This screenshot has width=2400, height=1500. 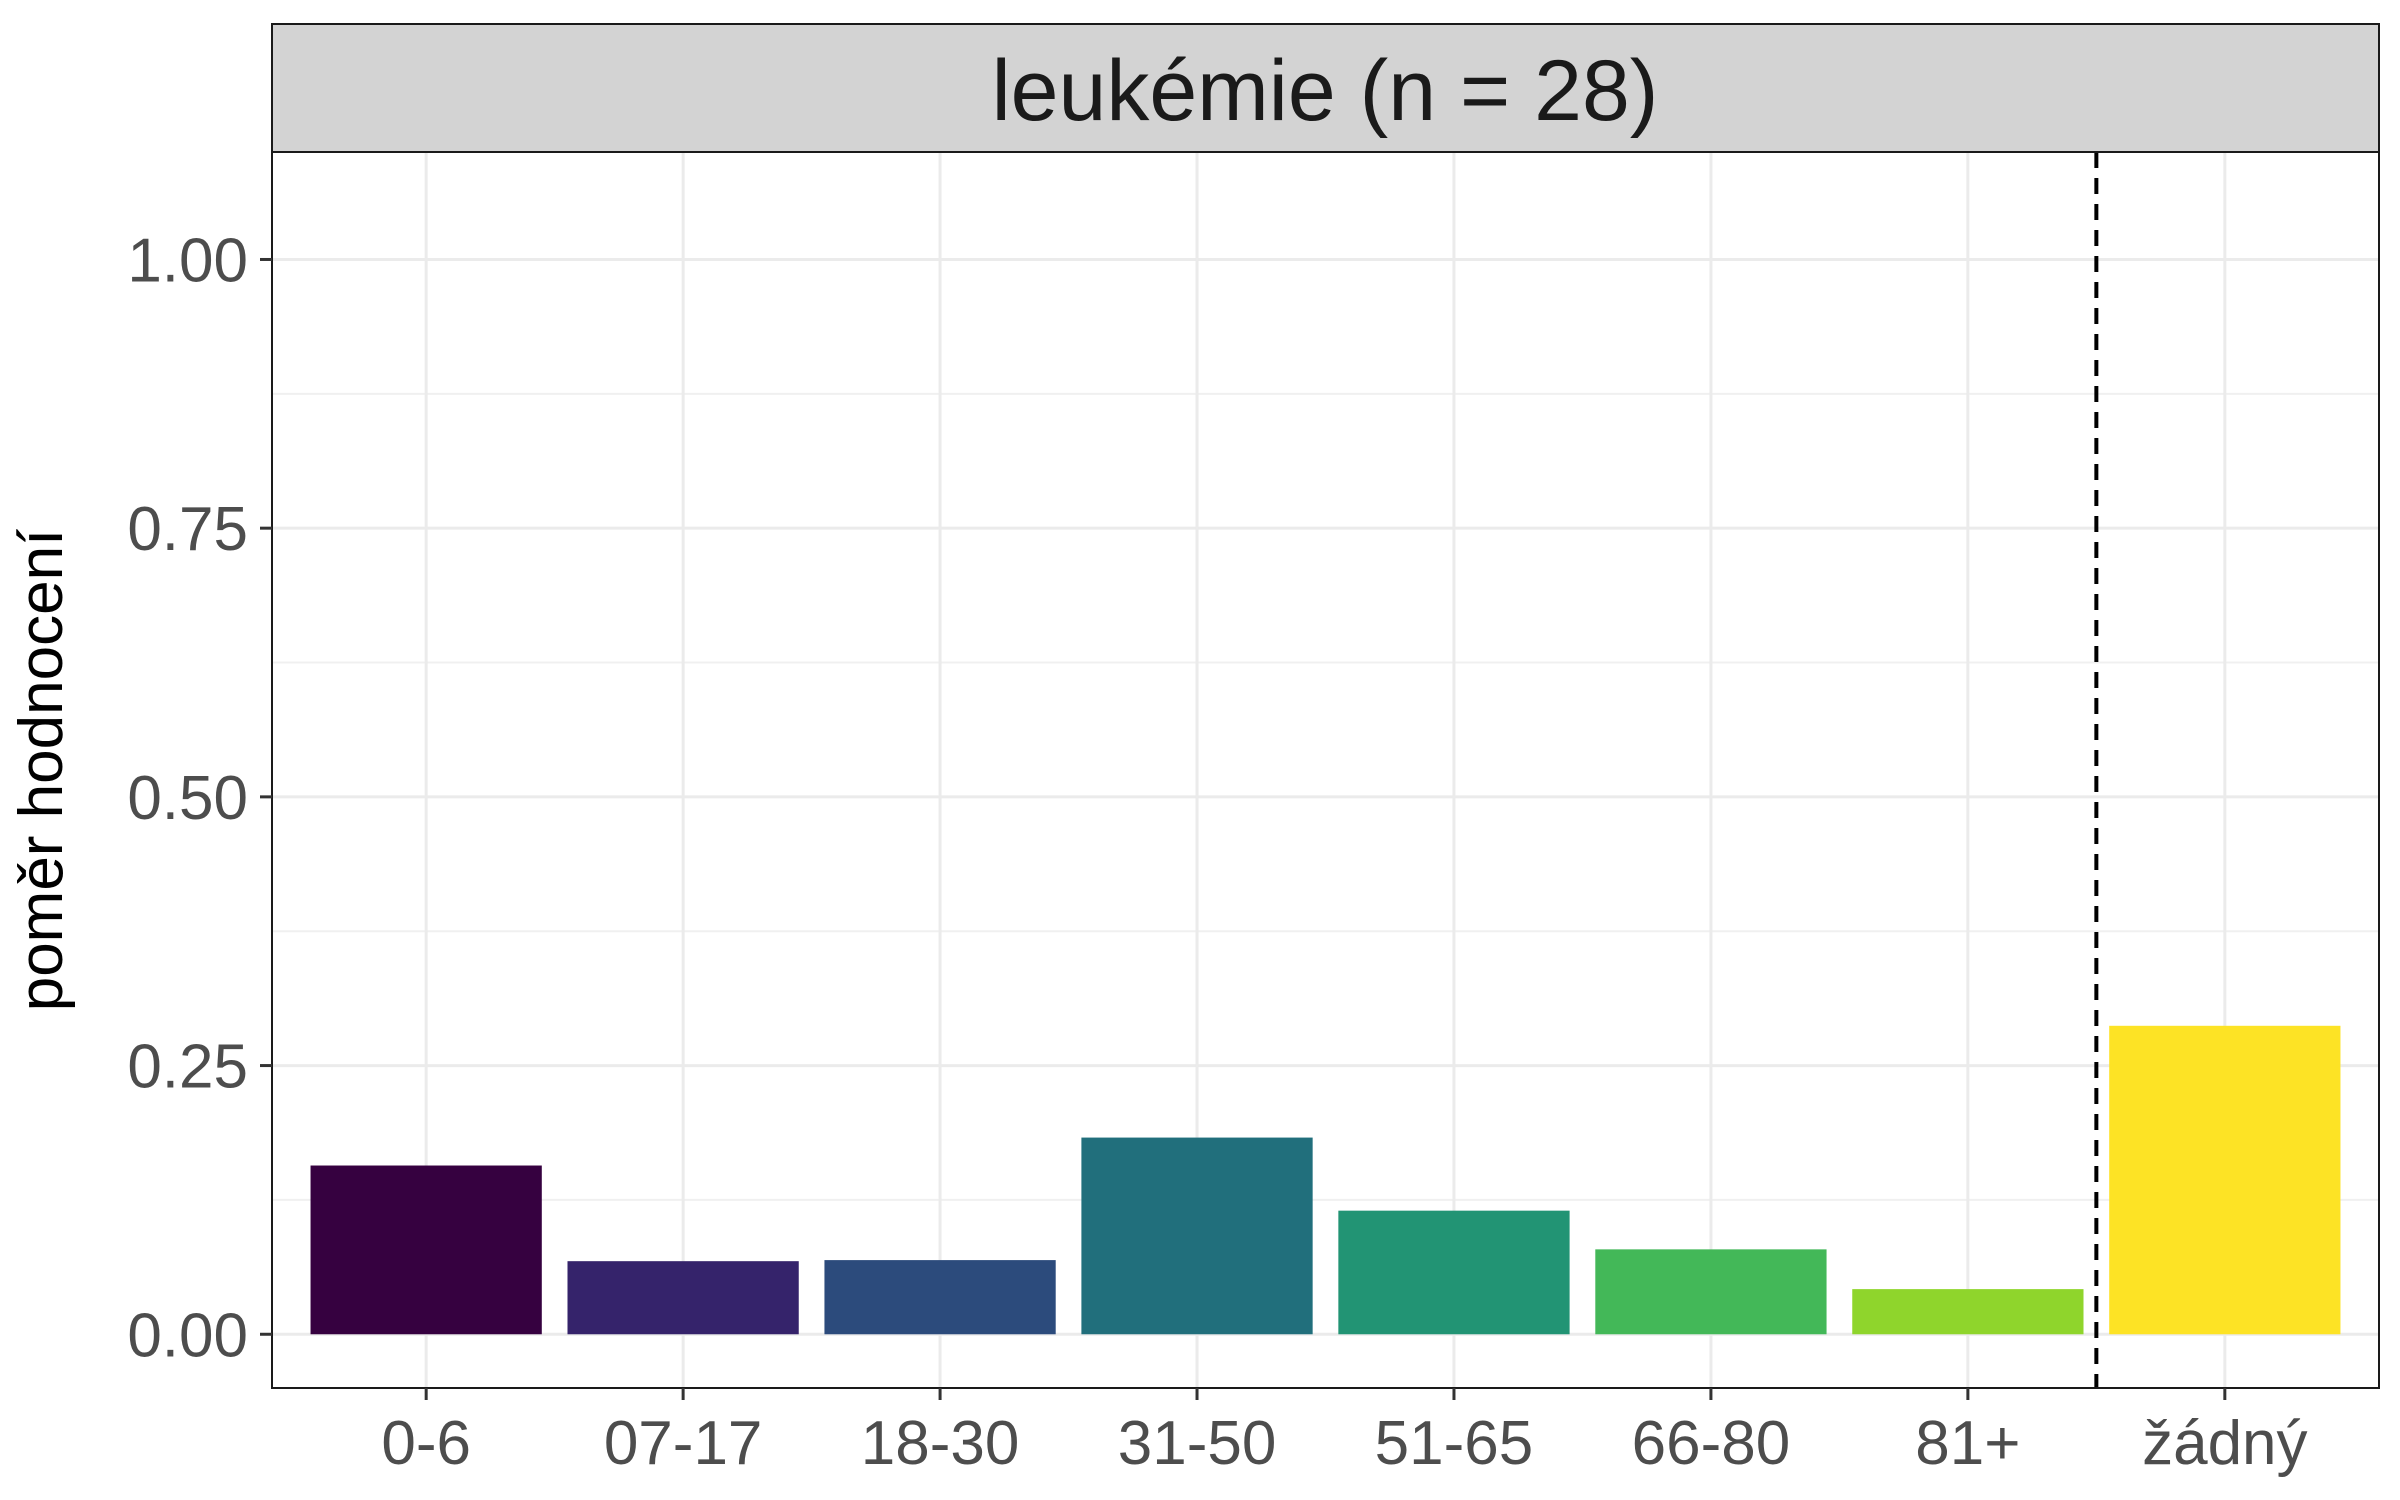 What do you see at coordinates (683, 1443) in the screenshot?
I see `x-tick-label: 07-17` at bounding box center [683, 1443].